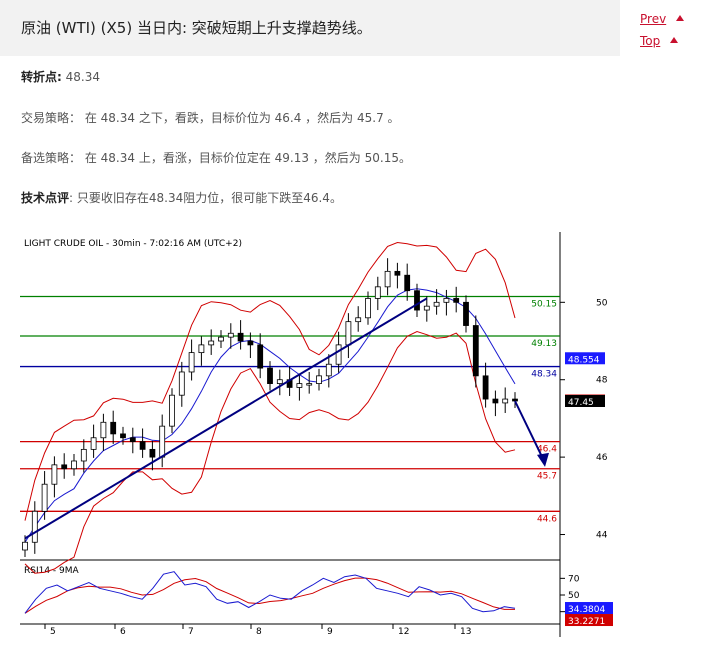 The height and width of the screenshot is (653, 707). What do you see at coordinates (51, 158) in the screenshot?
I see `alt-strategy-label: 备选策略：` at bounding box center [51, 158].